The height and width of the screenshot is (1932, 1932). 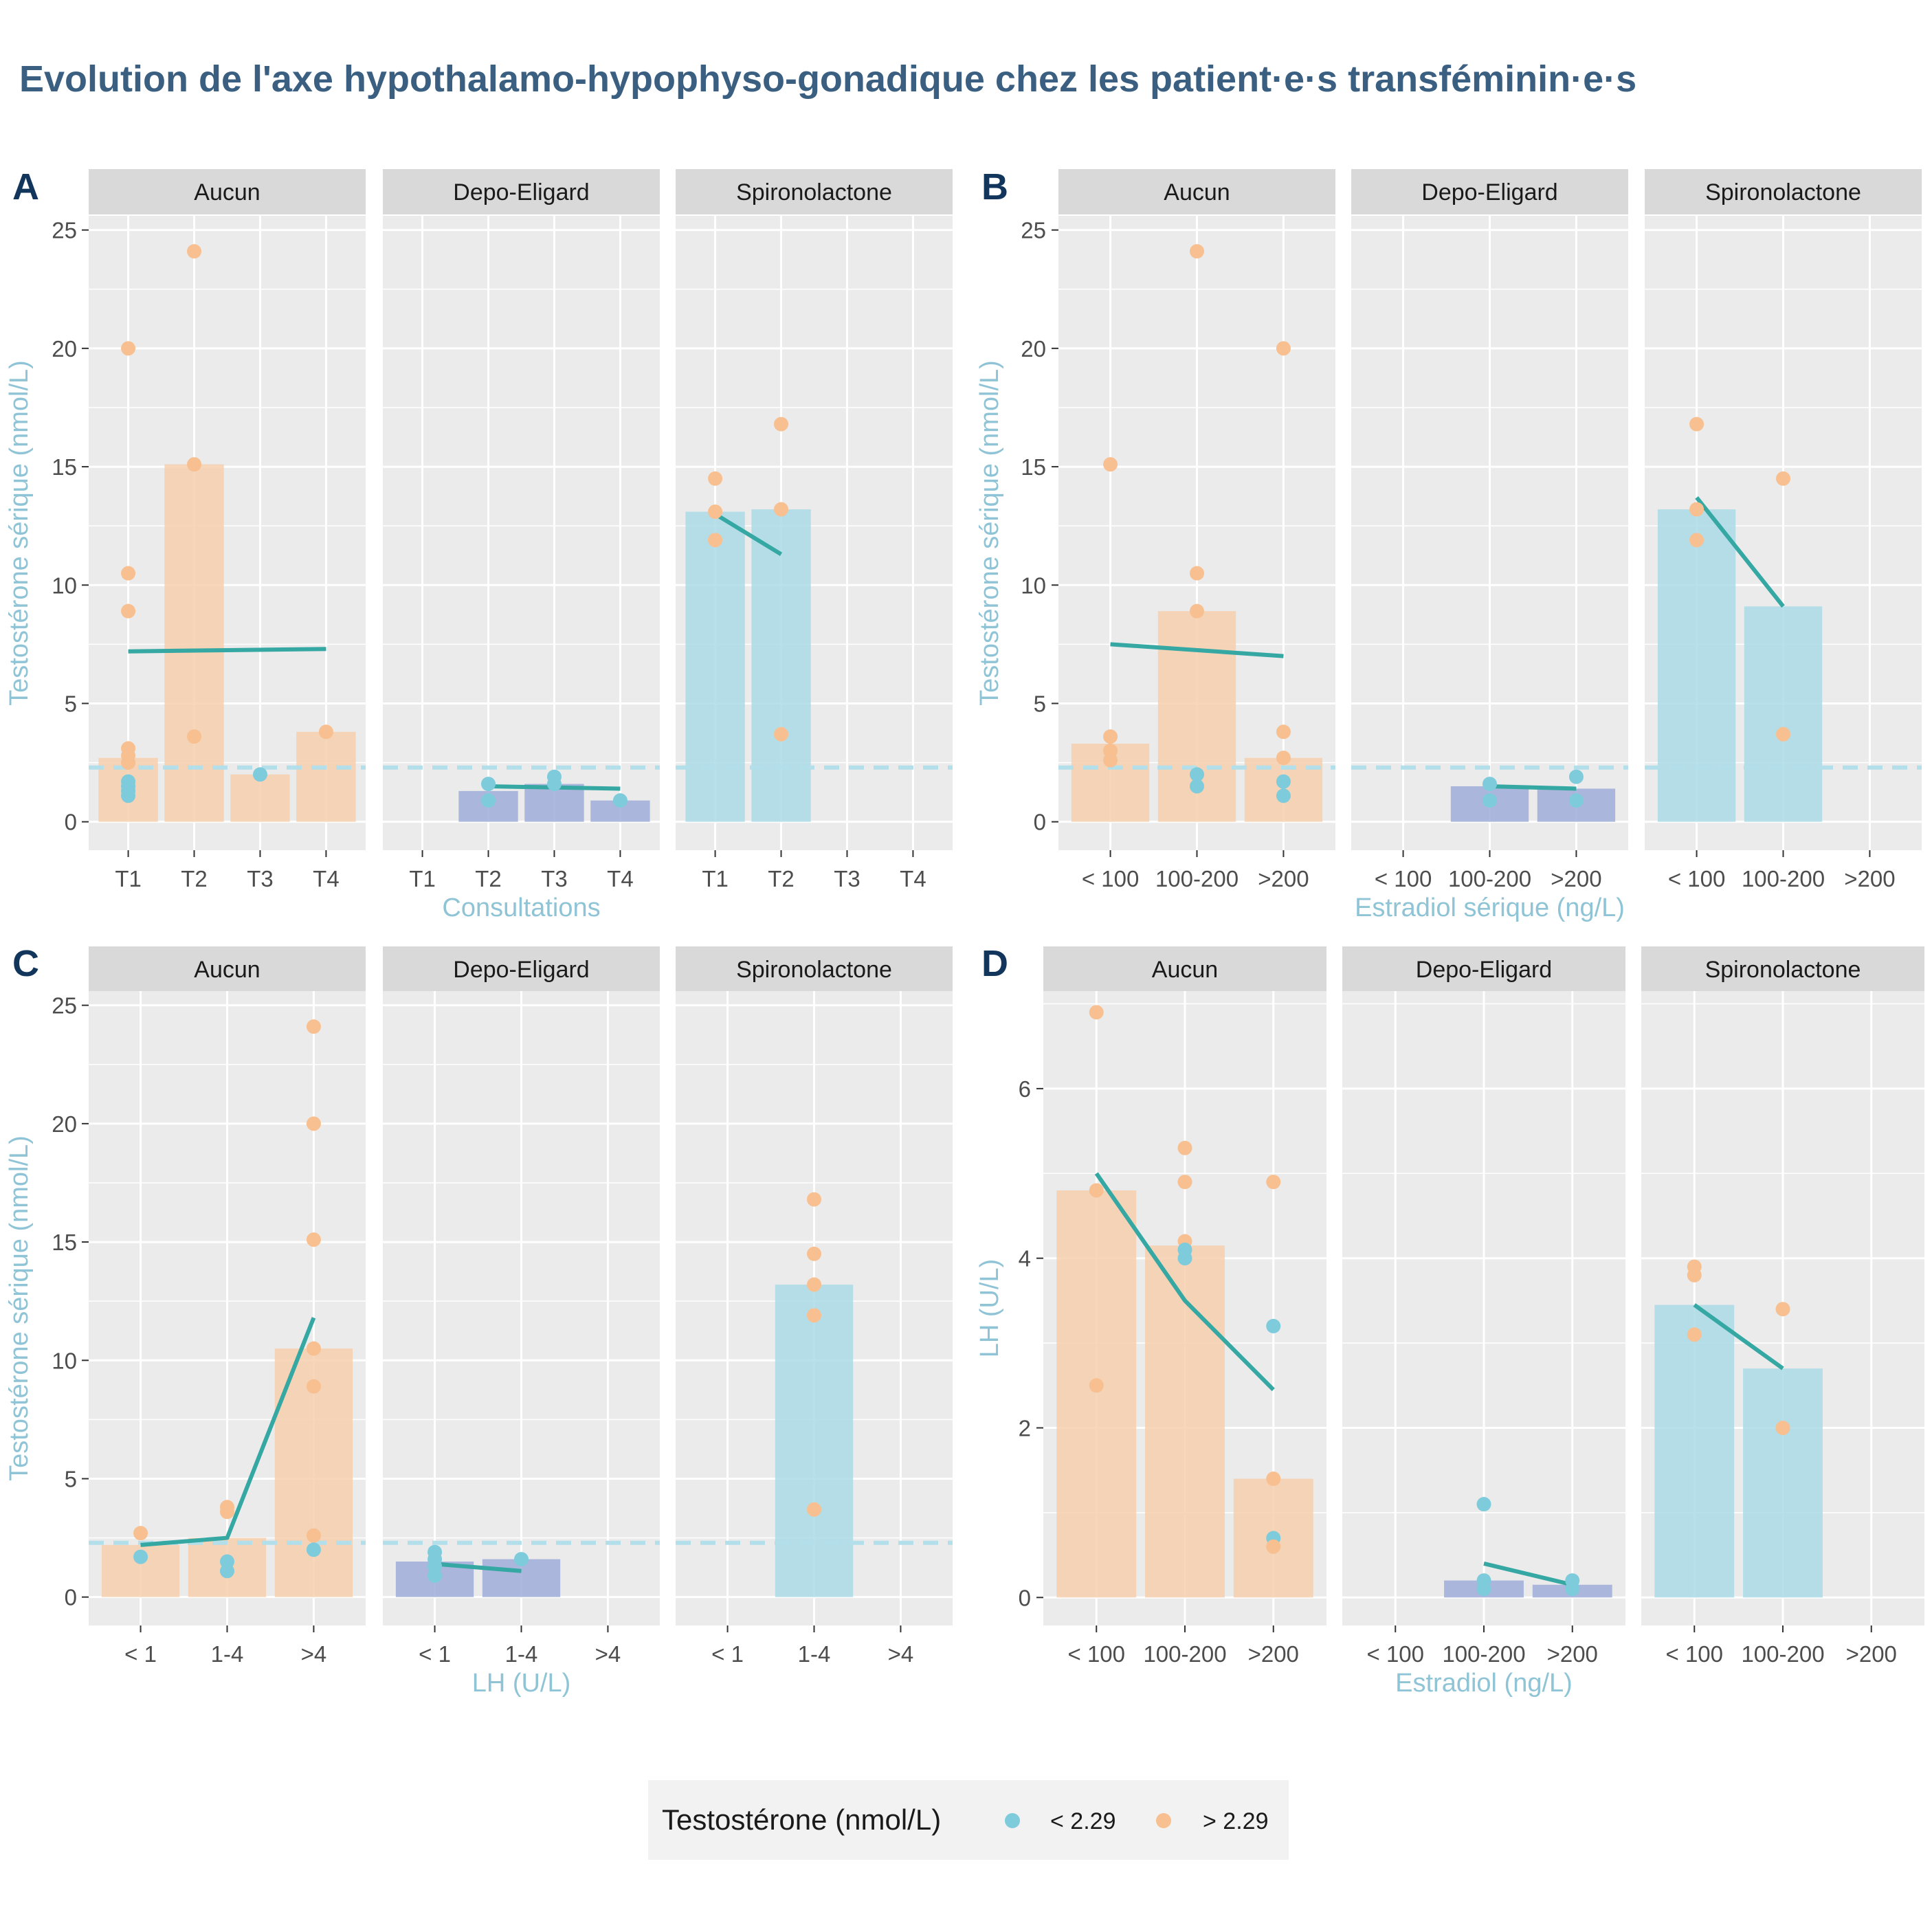 I want to click on x-tick-label: T3, so click(x=554, y=878).